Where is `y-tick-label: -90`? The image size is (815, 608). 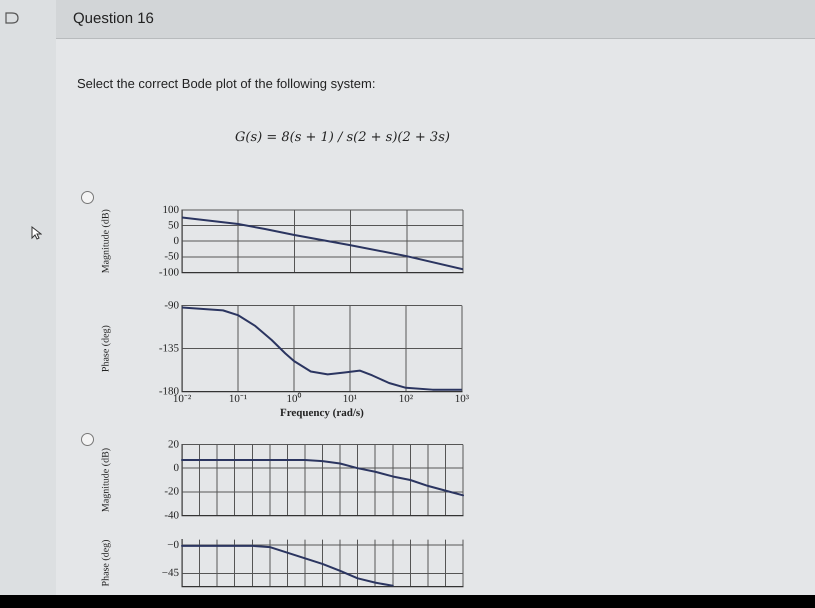 y-tick-label: -90 is located at coordinates (172, 305).